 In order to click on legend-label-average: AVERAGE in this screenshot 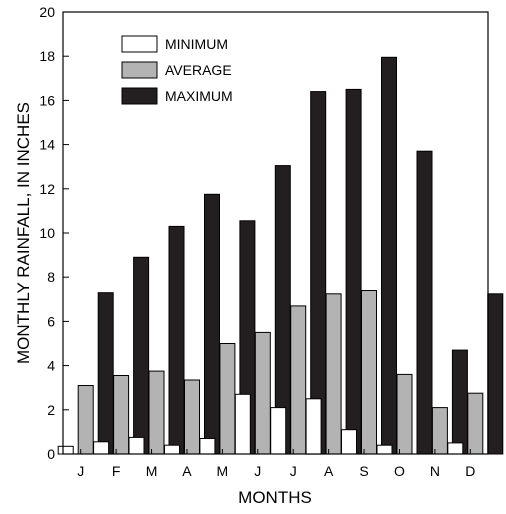, I will do `click(198, 70)`.